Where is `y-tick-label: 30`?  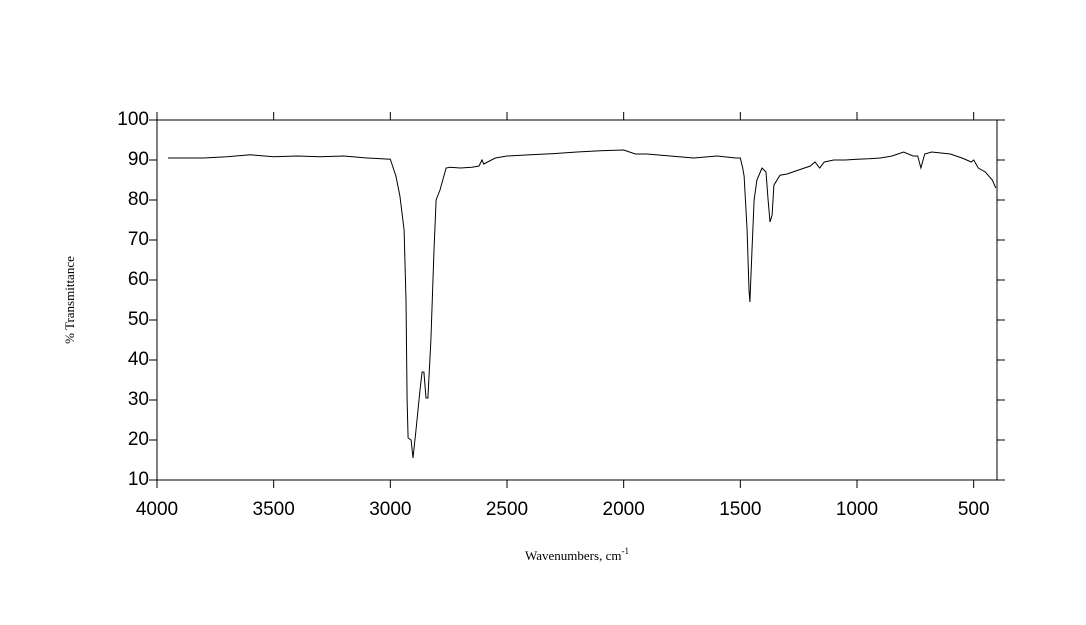
y-tick-label: 30 is located at coordinates (138, 399).